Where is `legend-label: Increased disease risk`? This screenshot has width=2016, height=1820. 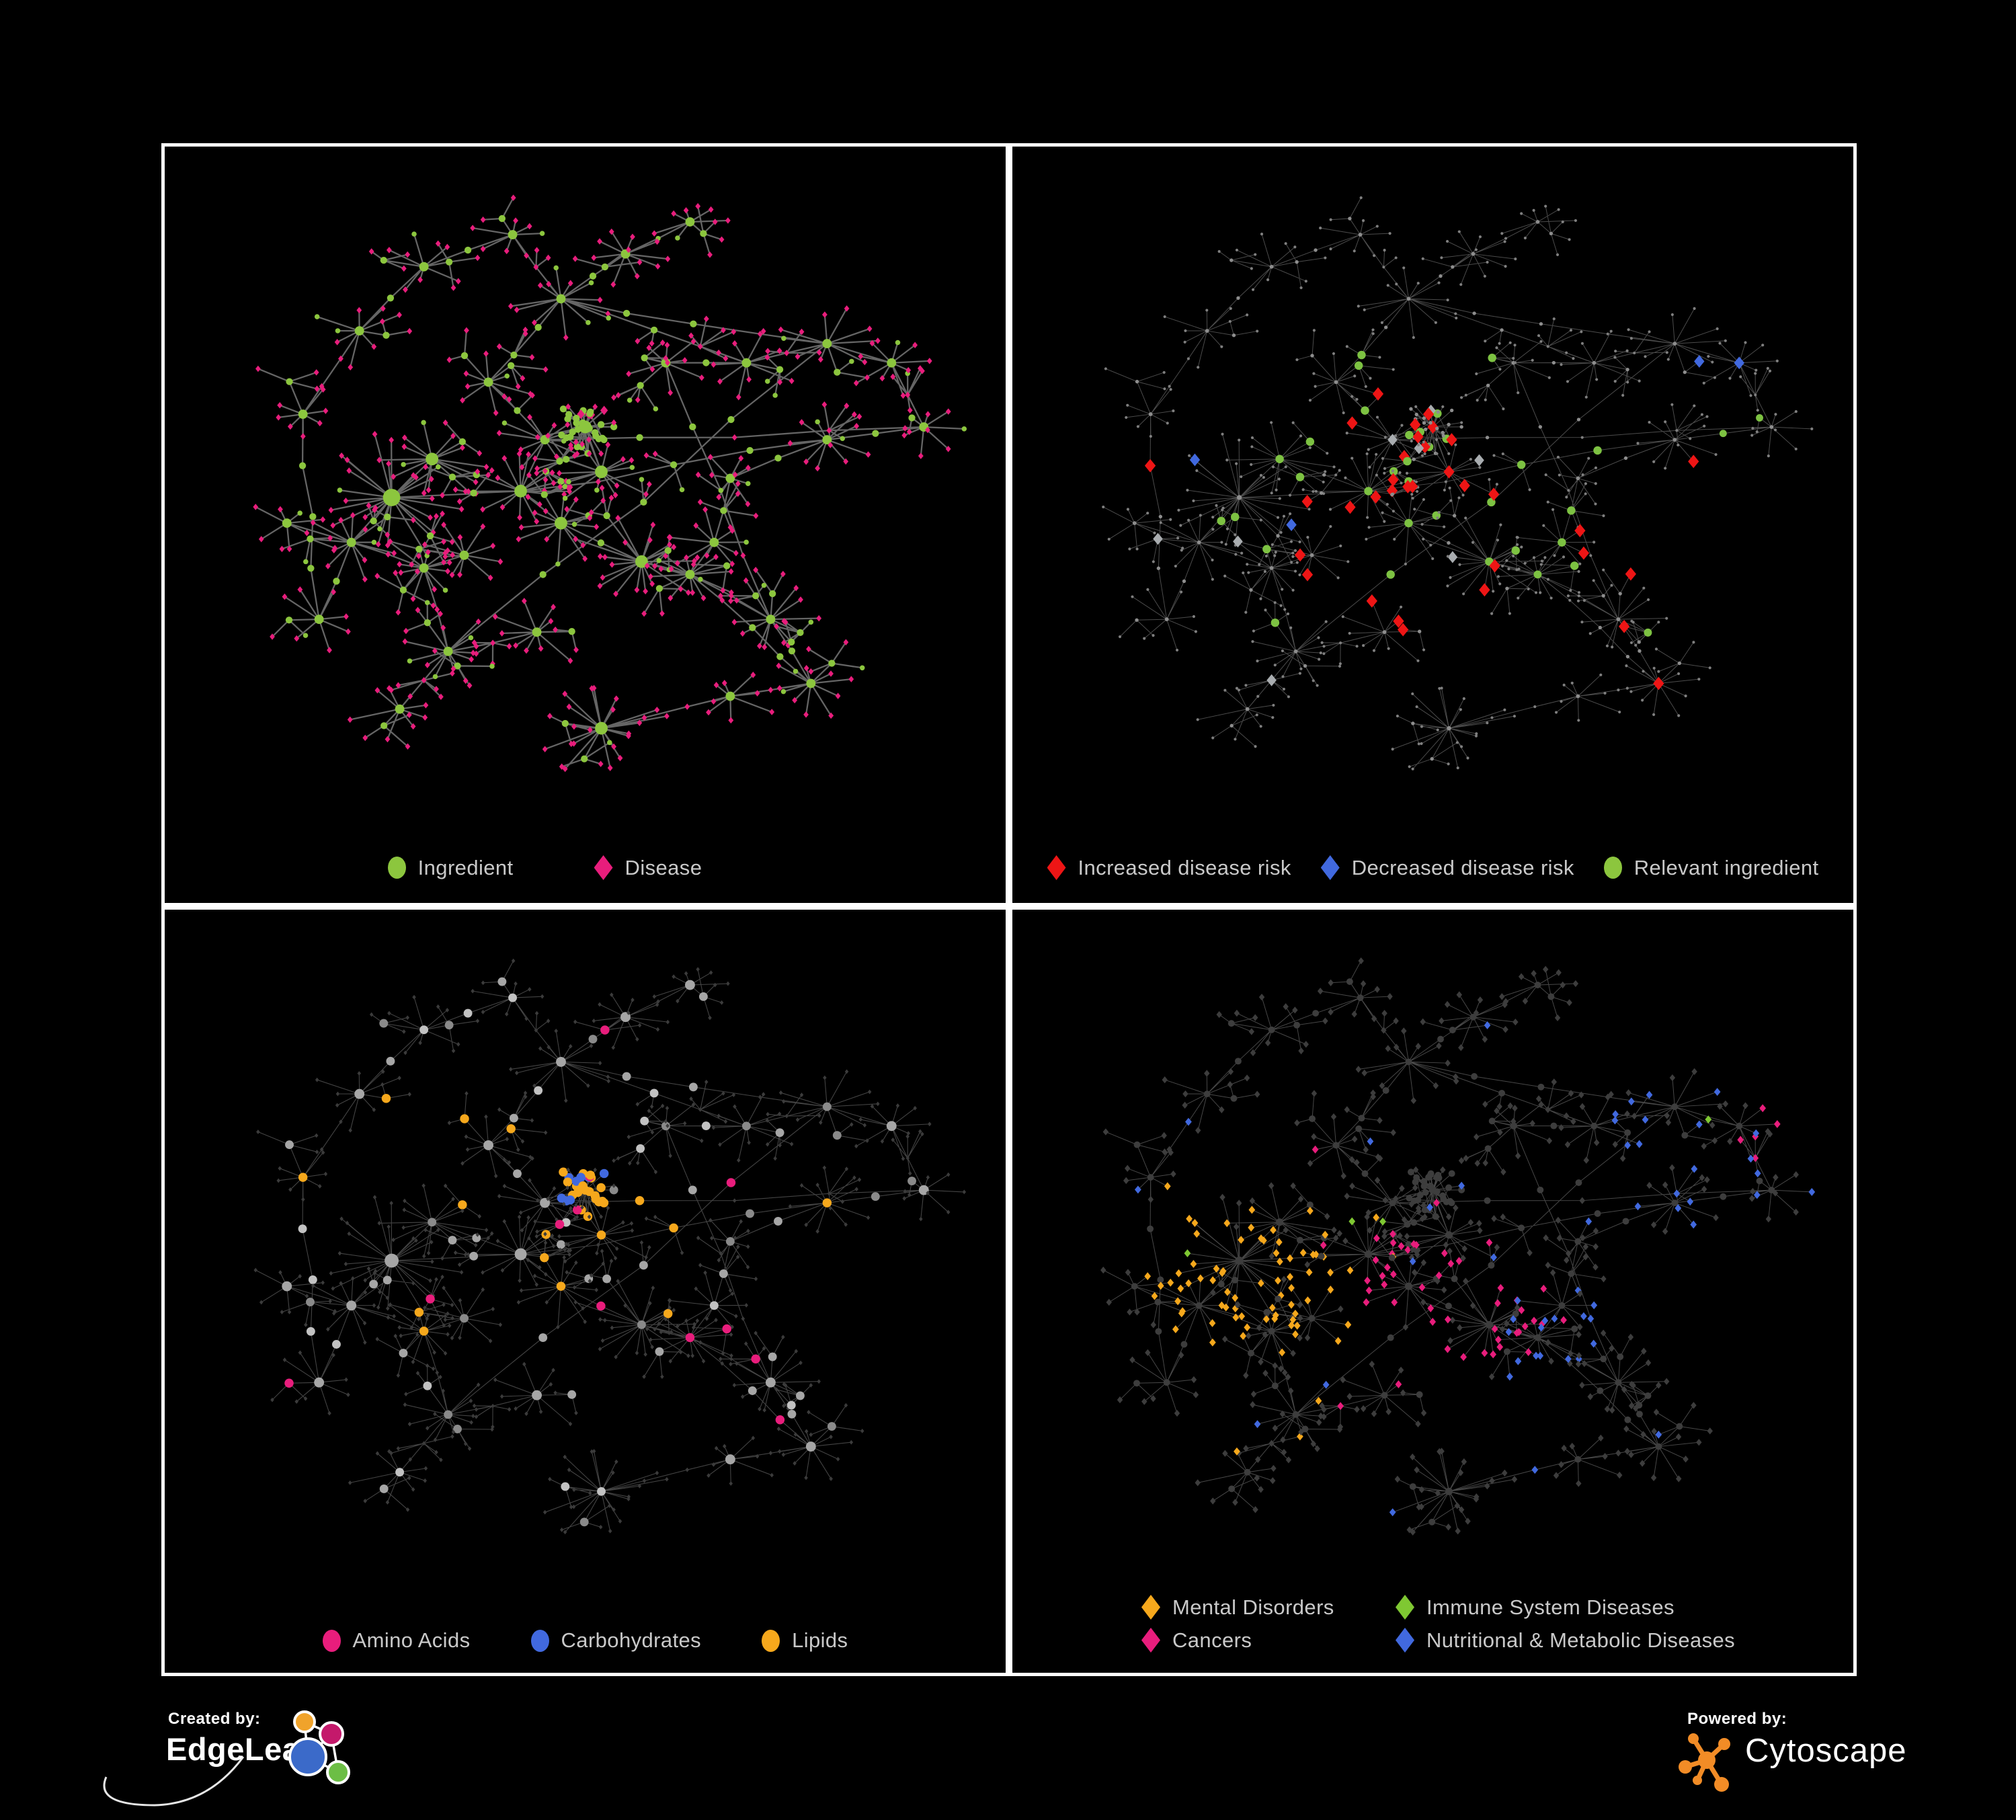
legend-label: Increased disease risk is located at coordinates (1184, 867).